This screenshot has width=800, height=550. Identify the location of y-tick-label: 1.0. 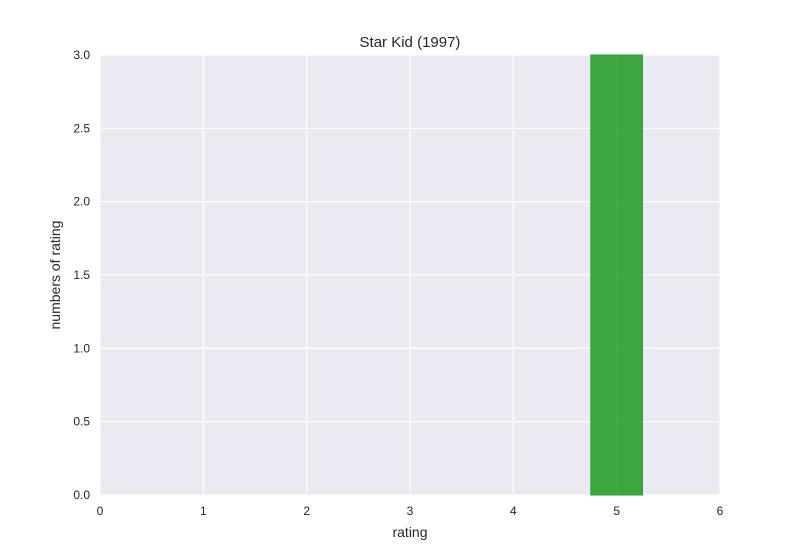
(81, 348).